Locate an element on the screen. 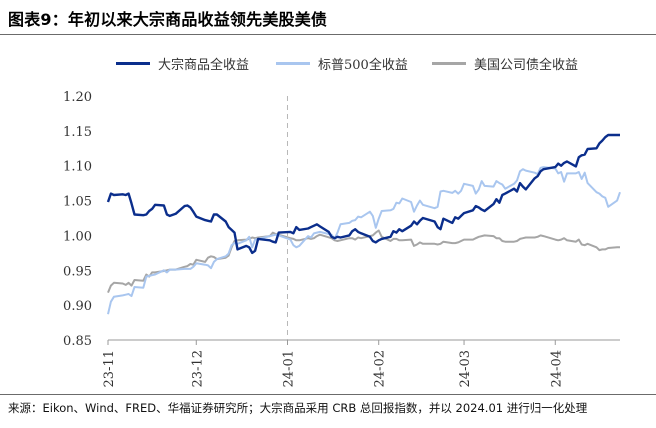 The height and width of the screenshot is (428, 656). legend-item-commodities: 大宗商品全收益 is located at coordinates (182, 63).